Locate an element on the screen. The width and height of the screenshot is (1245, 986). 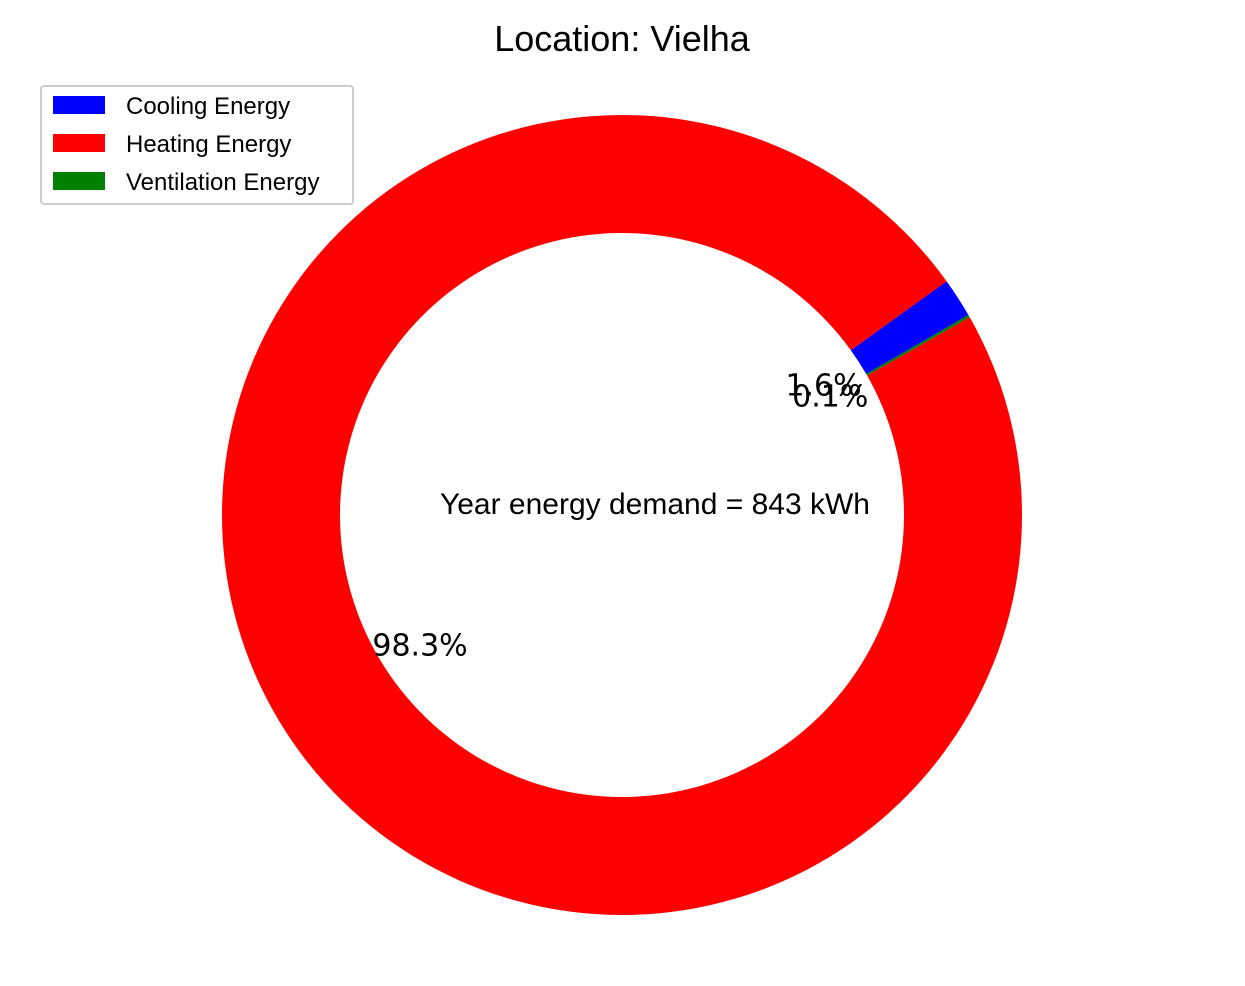
pct-label-ventilation-energy: 0.1% is located at coordinates (830, 397).